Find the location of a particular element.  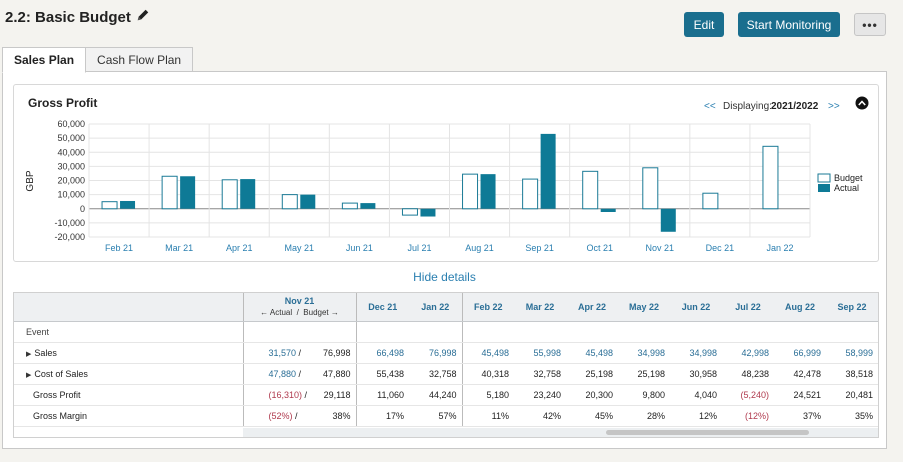

more-options-button: ••• is located at coordinates (870, 24).